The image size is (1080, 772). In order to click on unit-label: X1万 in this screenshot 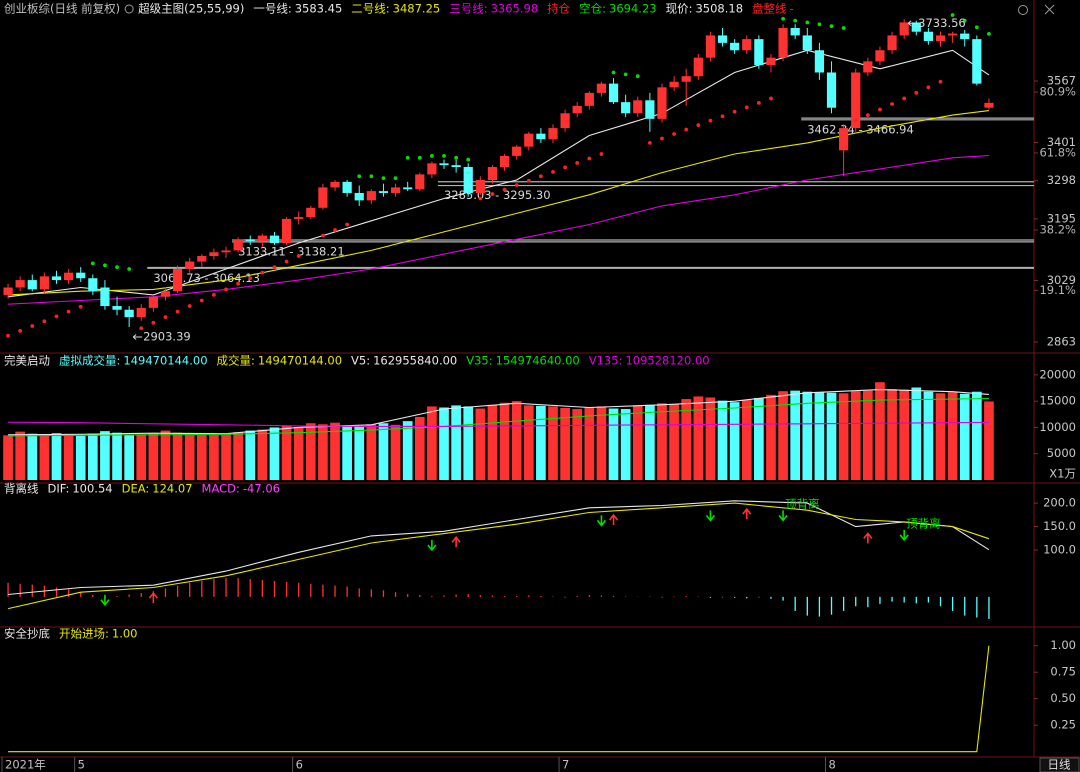, I will do `click(1062, 474)`.